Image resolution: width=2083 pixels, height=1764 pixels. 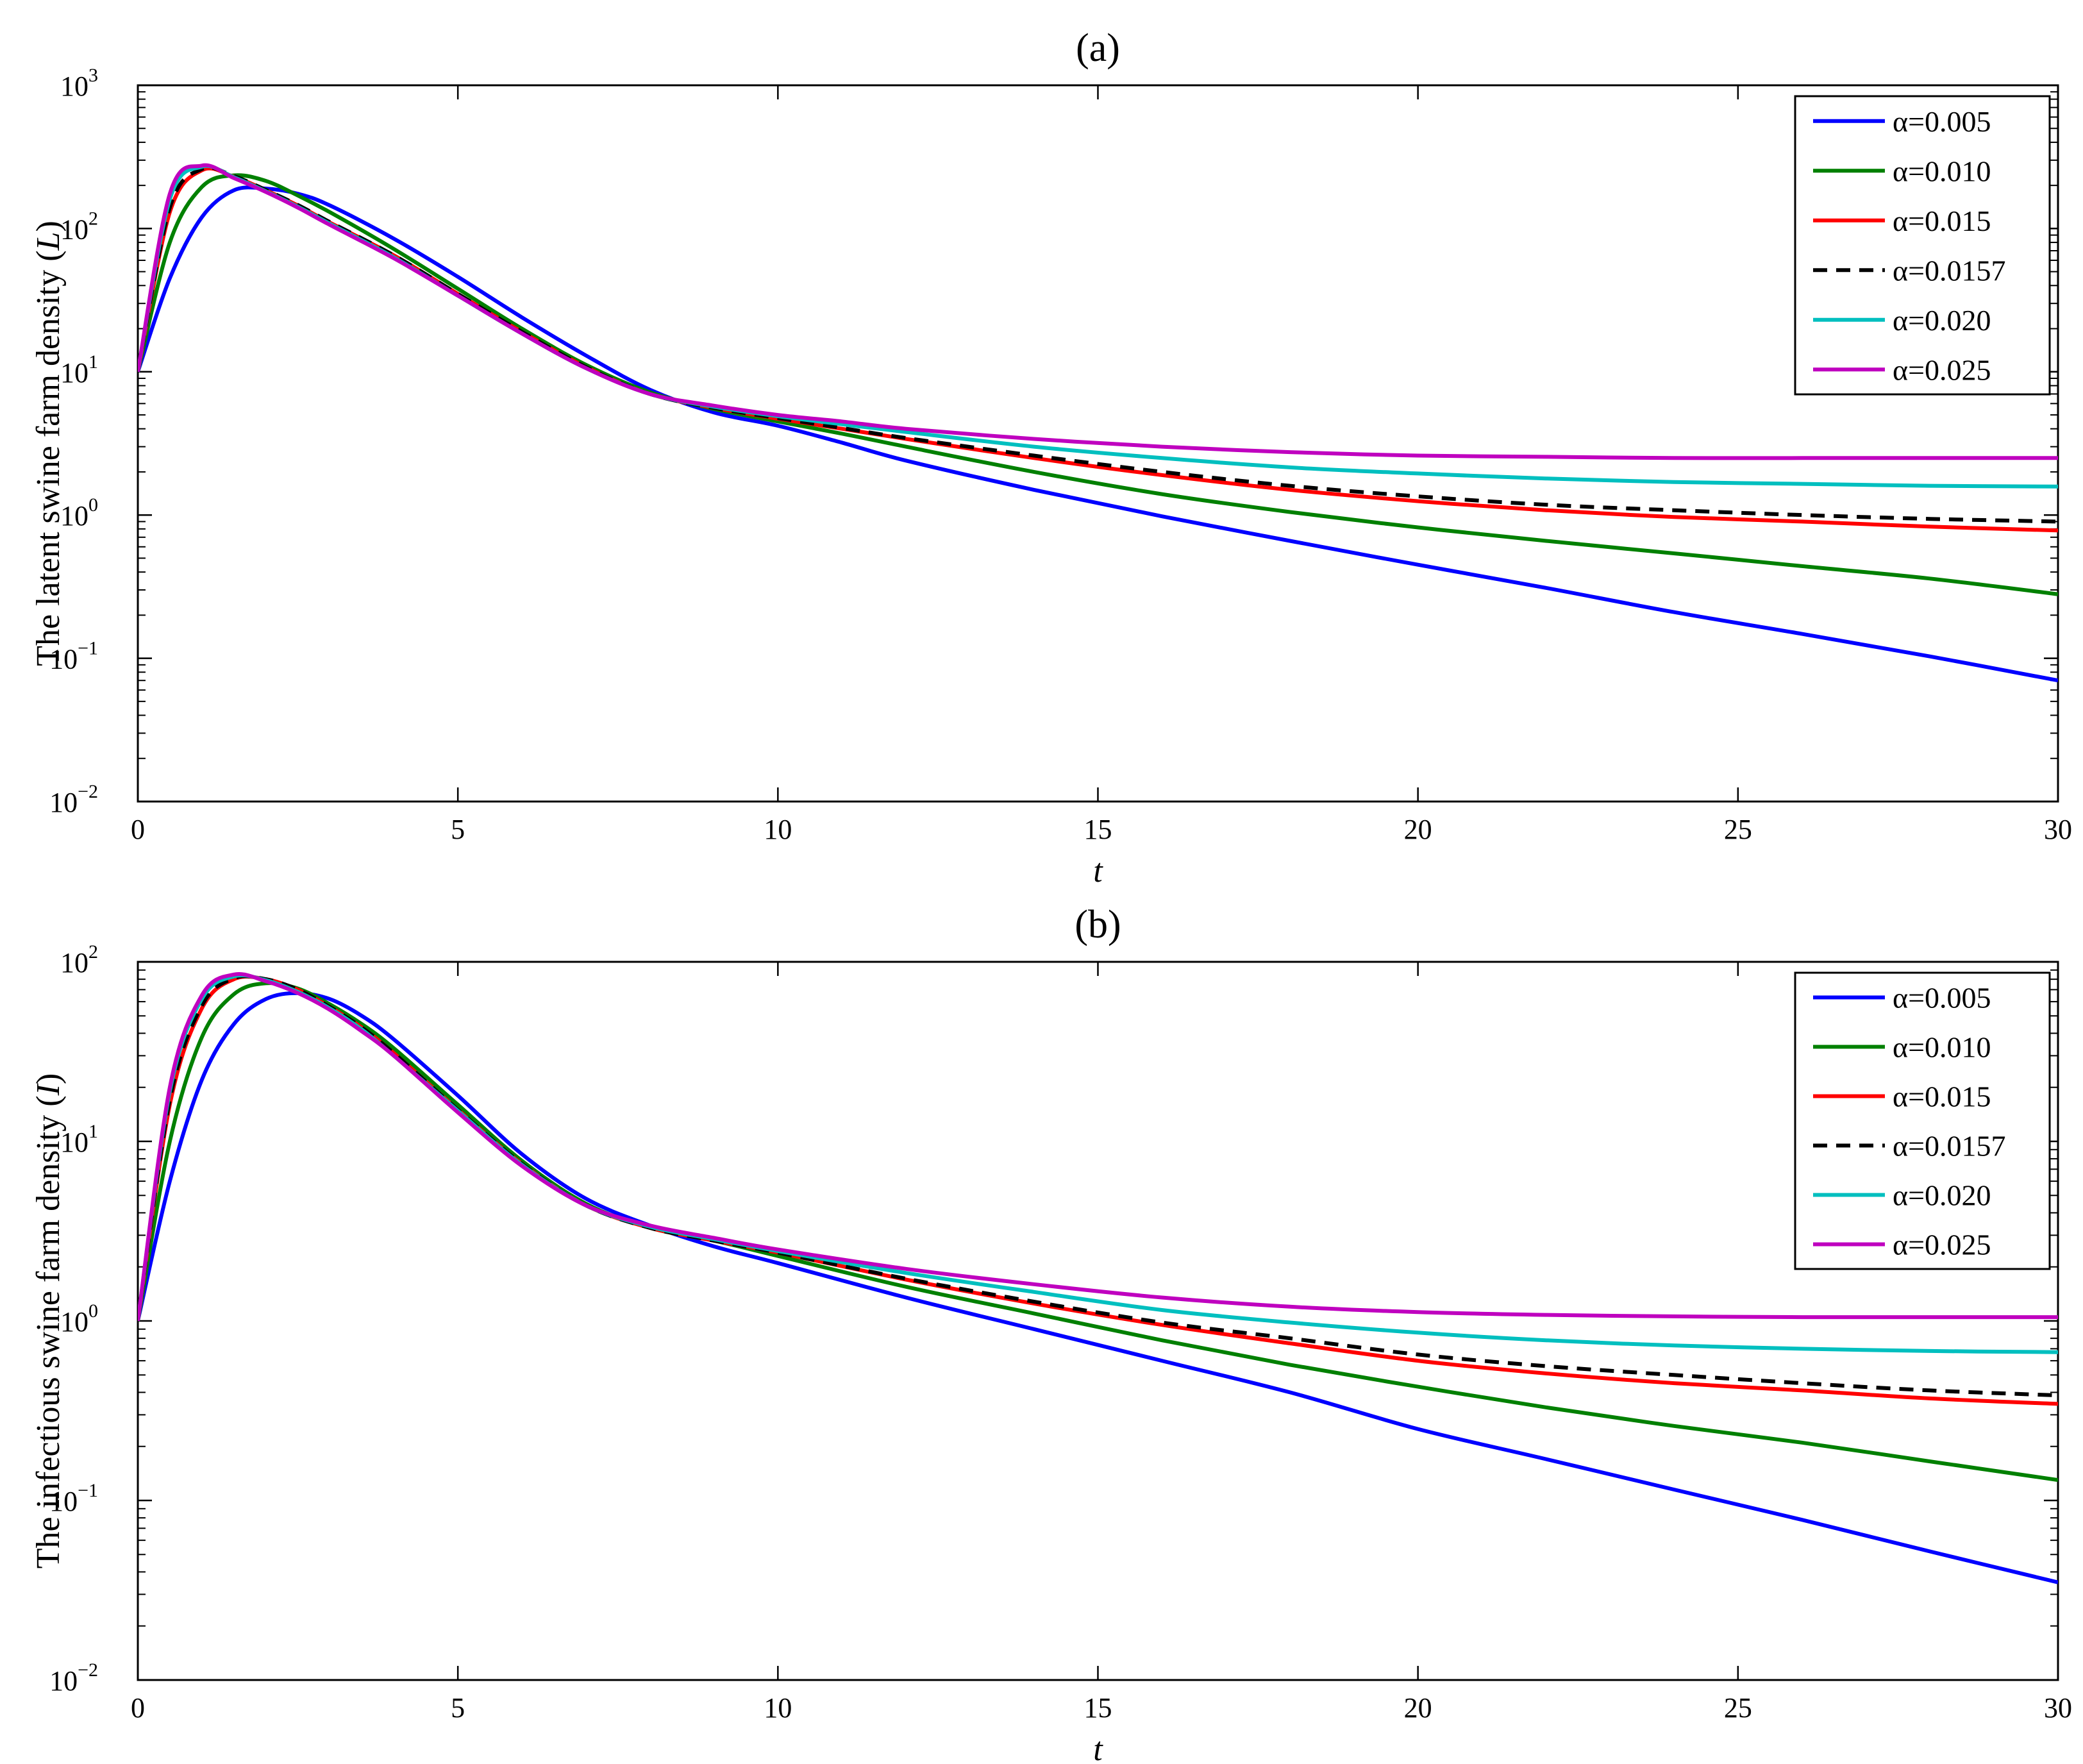 I want to click on y-tick-label: 10³, so click(x=79, y=83).